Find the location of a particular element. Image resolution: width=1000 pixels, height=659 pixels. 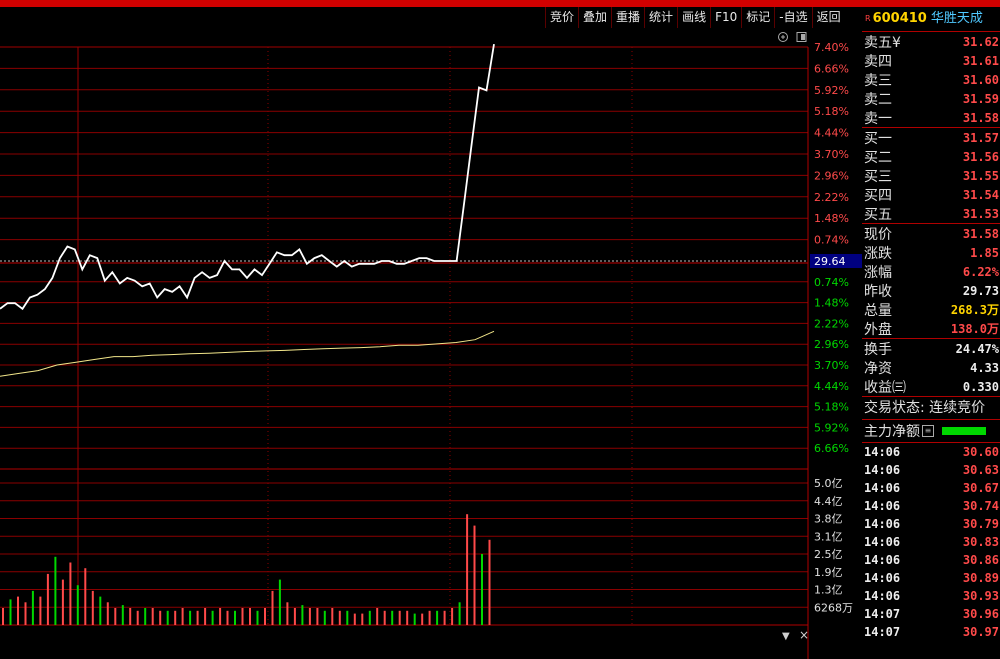

tick-row: 14:06 30.67 is located at coordinates (931, 488).